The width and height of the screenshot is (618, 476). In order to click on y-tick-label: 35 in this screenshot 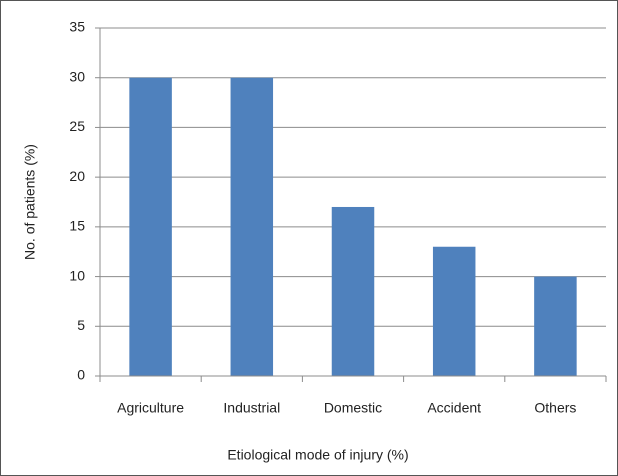, I will do `click(77, 27)`.